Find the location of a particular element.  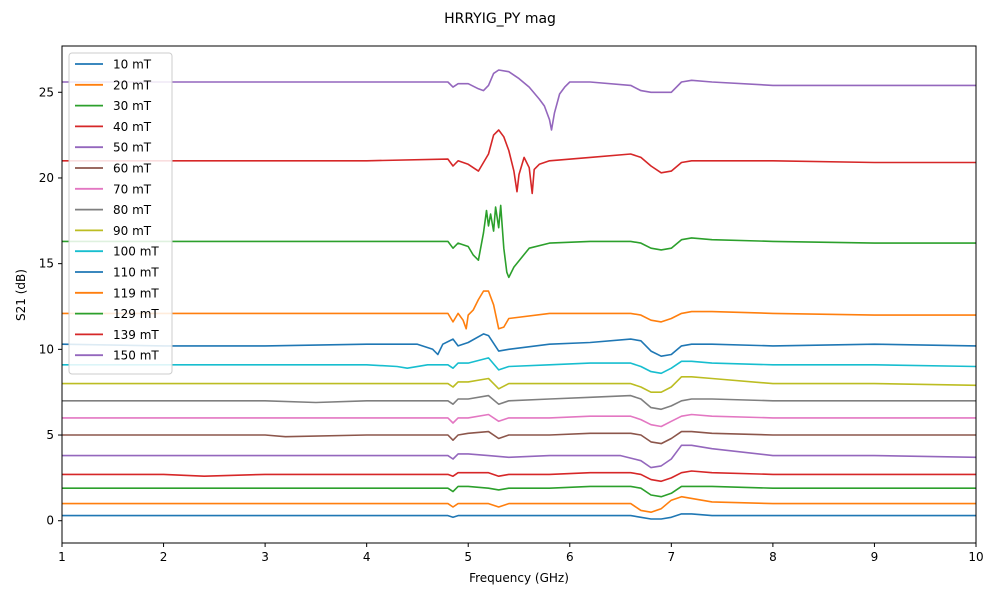

legend-label: 20 mT is located at coordinates (132, 85).